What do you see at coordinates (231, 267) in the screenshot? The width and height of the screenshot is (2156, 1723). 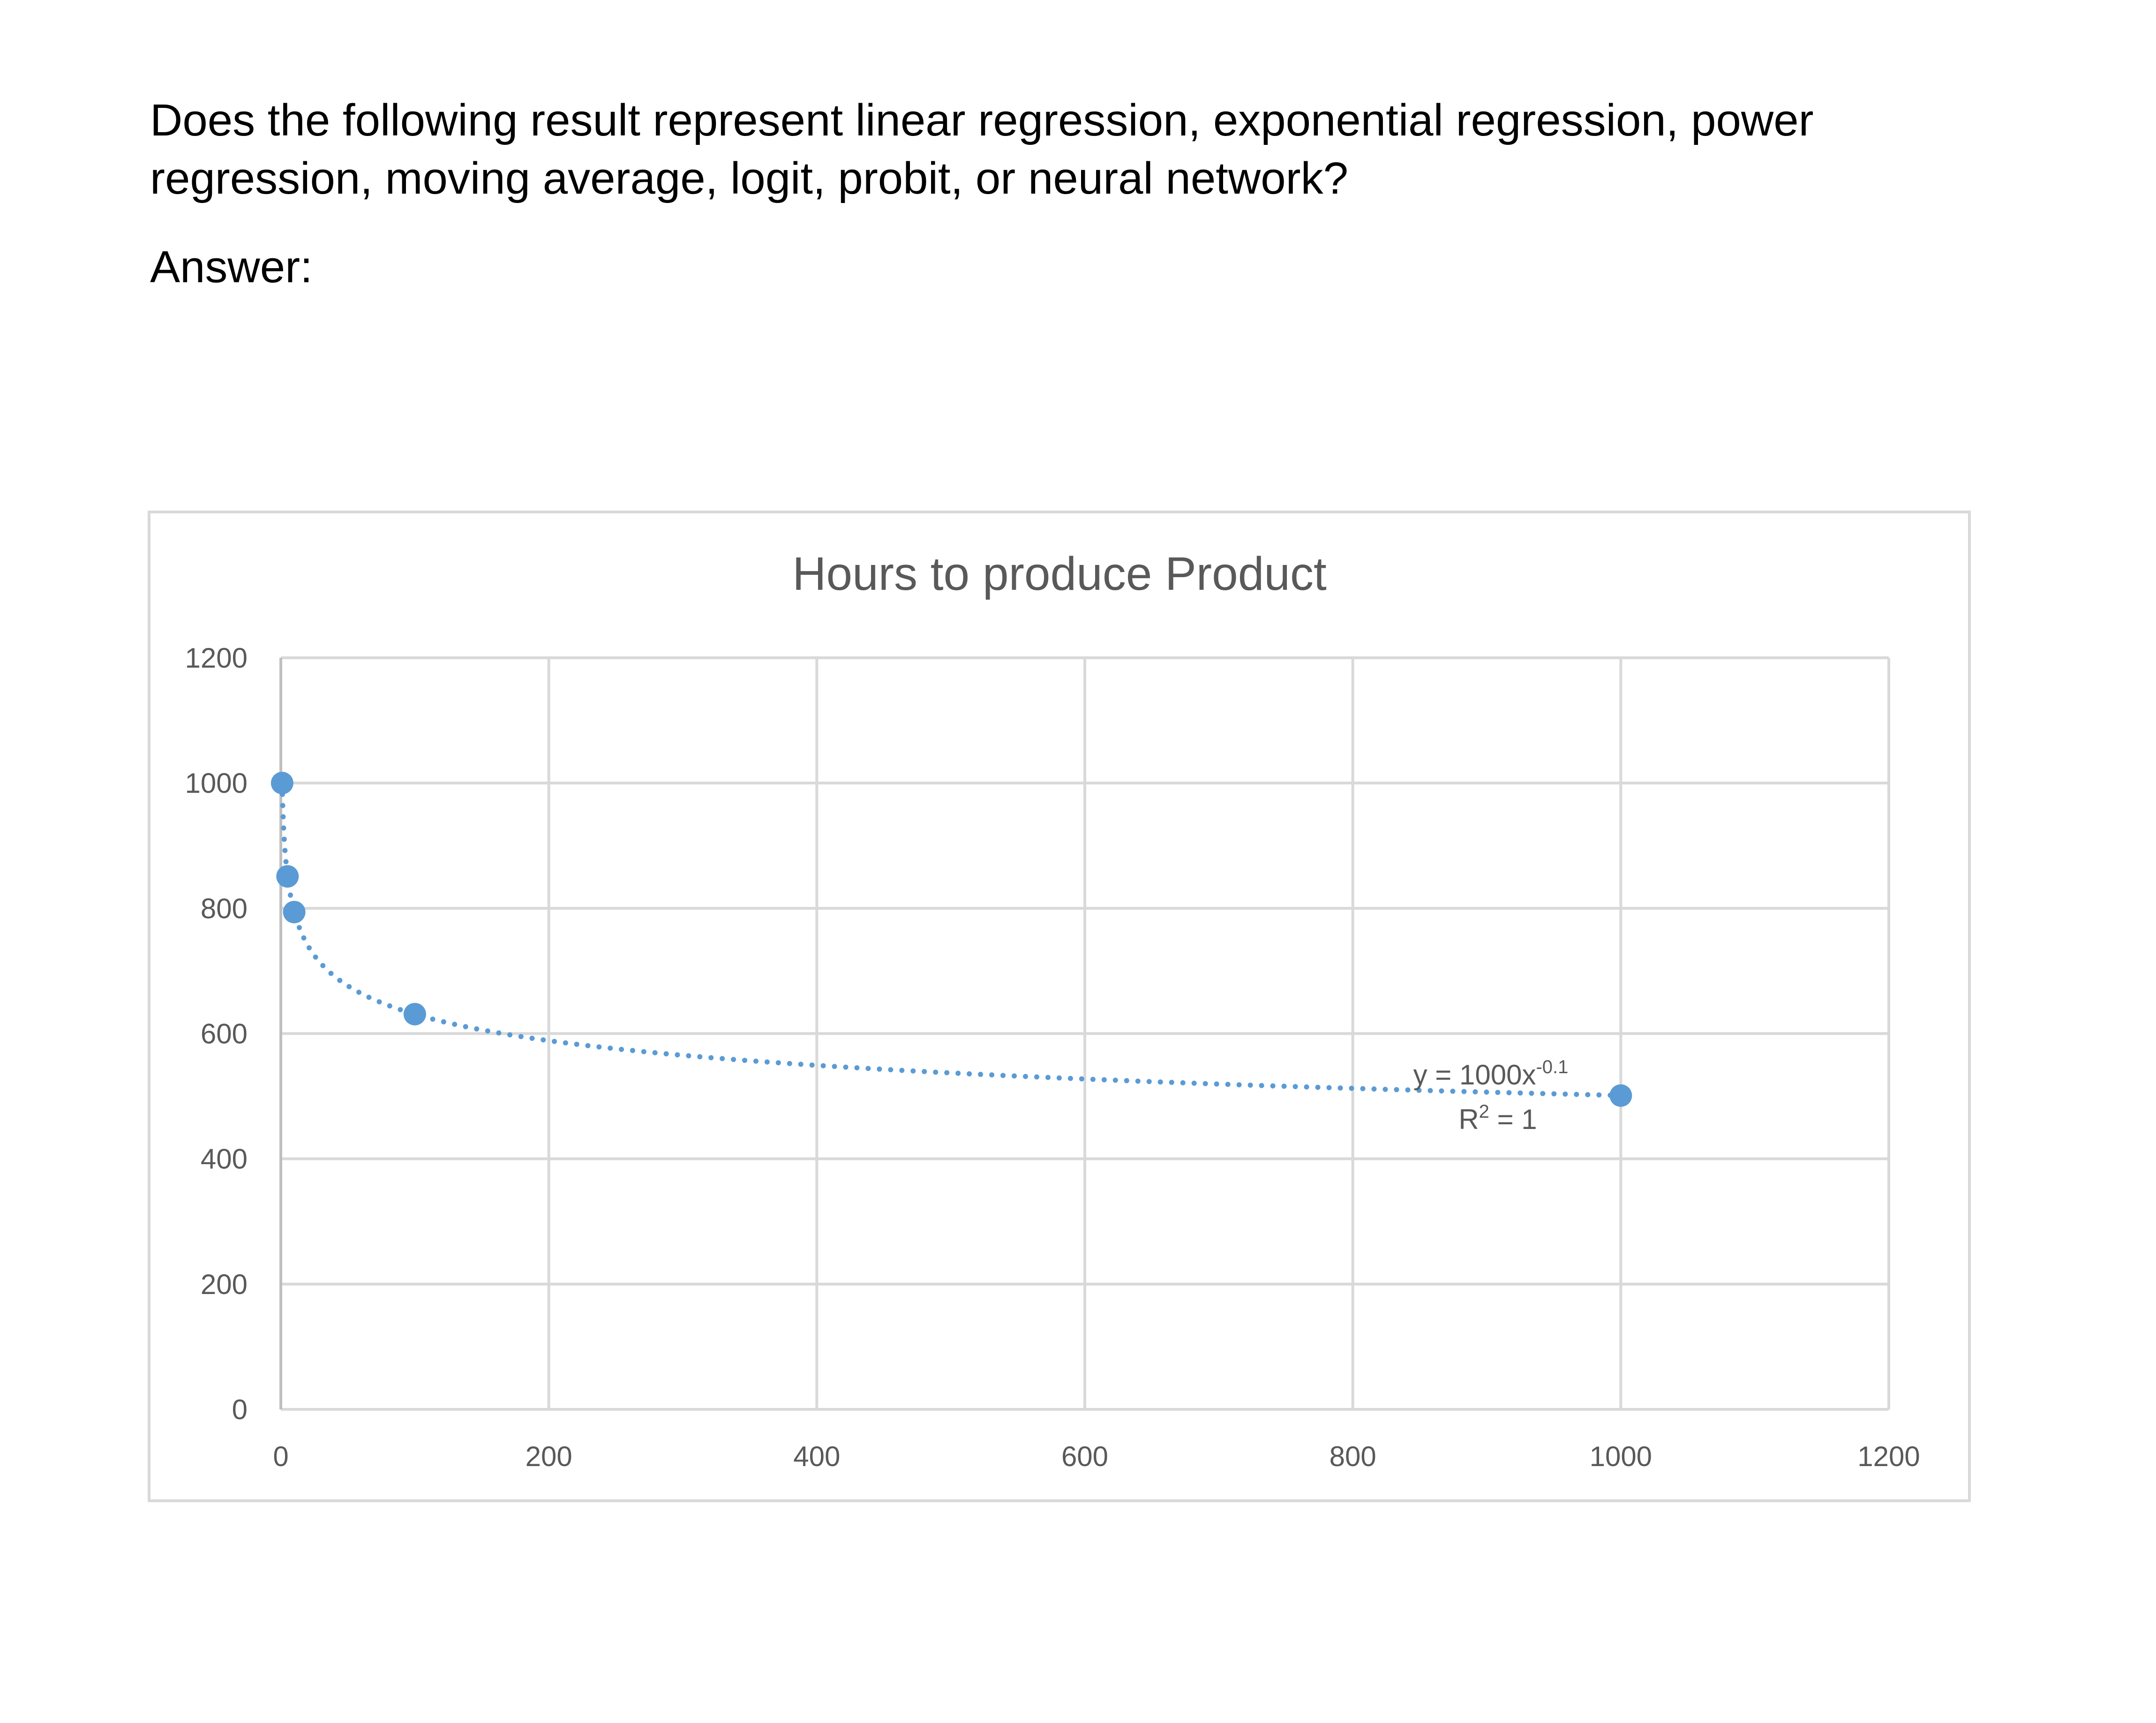 I see `answer-label: Answer:` at bounding box center [231, 267].